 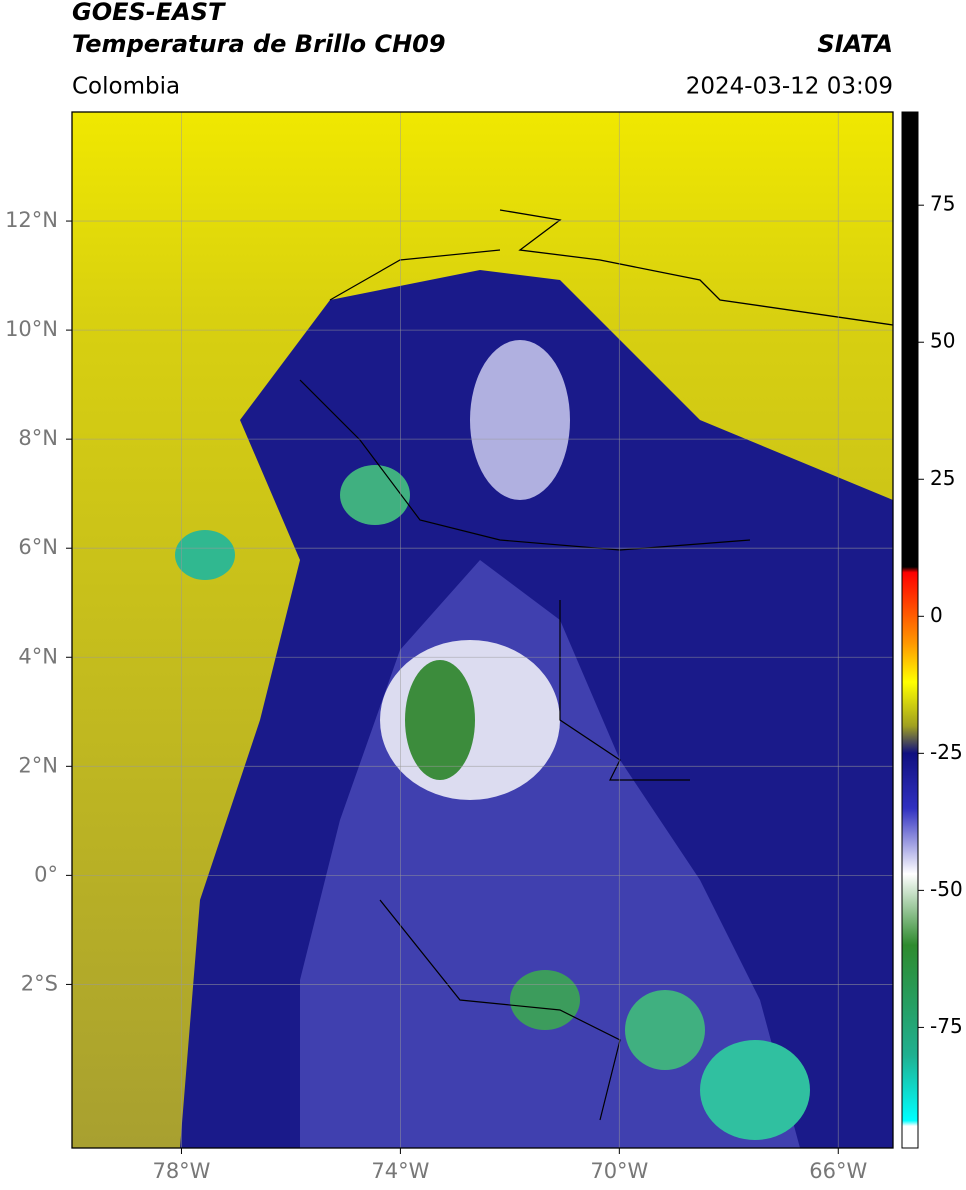 I want to click on datetime: 2024-03-12 03:09, so click(x=789, y=87).